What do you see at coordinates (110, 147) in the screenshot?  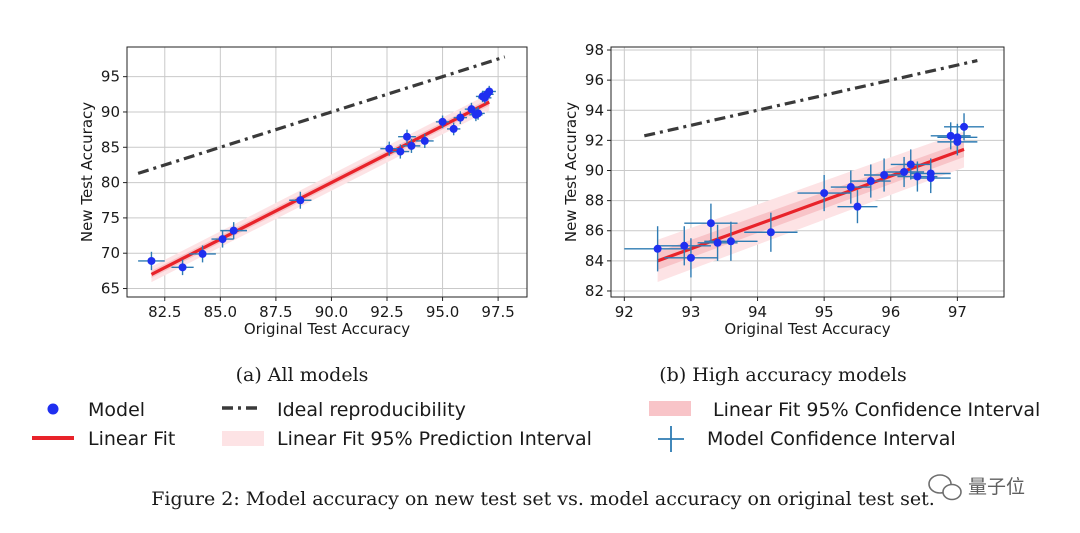 I see `y-tick-label: 85` at bounding box center [110, 147].